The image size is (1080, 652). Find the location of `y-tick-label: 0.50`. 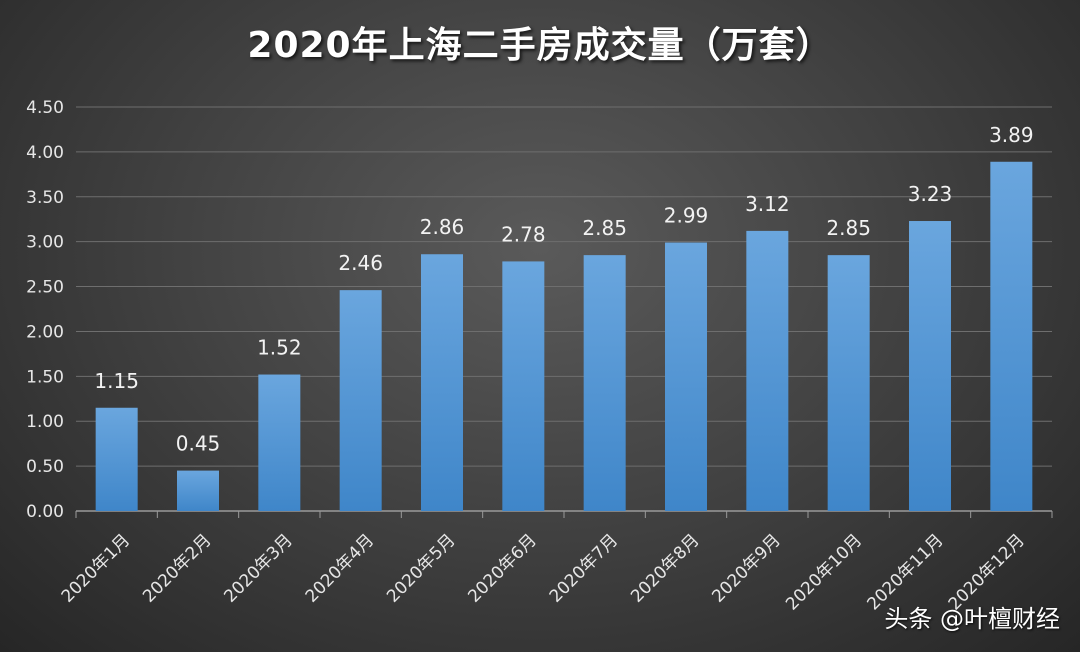

y-tick-label: 0.50 is located at coordinates (45, 467).